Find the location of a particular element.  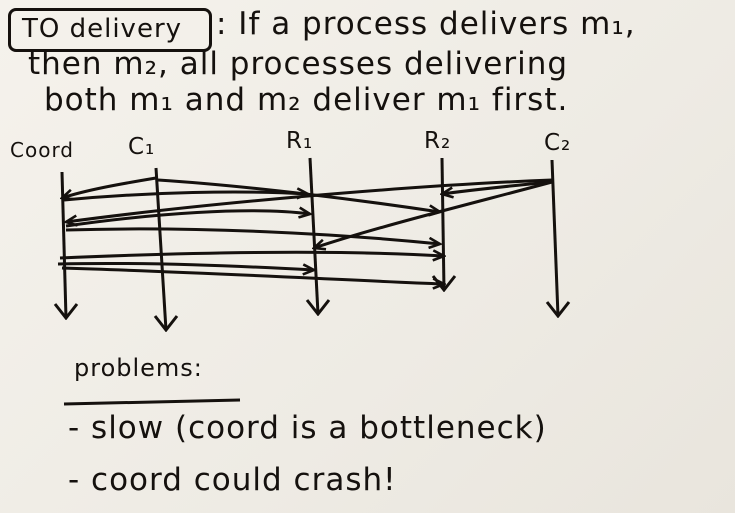

definition-term-box is located at coordinates (110, 30).